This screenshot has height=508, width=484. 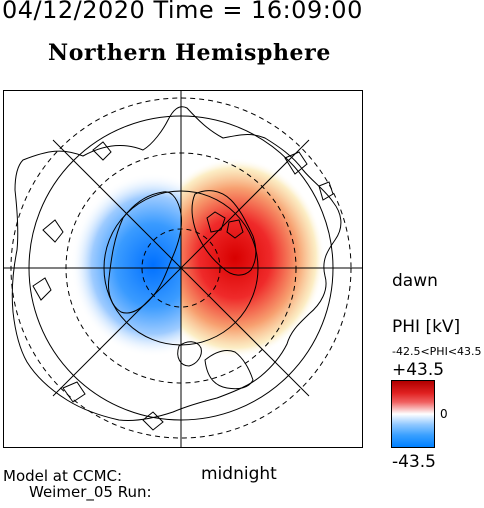 What do you see at coordinates (413, 414) in the screenshot?
I see `colorbar` at bounding box center [413, 414].